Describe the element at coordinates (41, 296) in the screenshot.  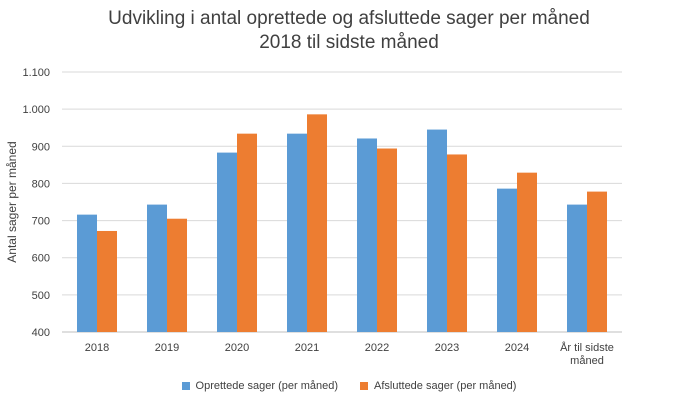
I see `y-tick-label: 500` at that location.